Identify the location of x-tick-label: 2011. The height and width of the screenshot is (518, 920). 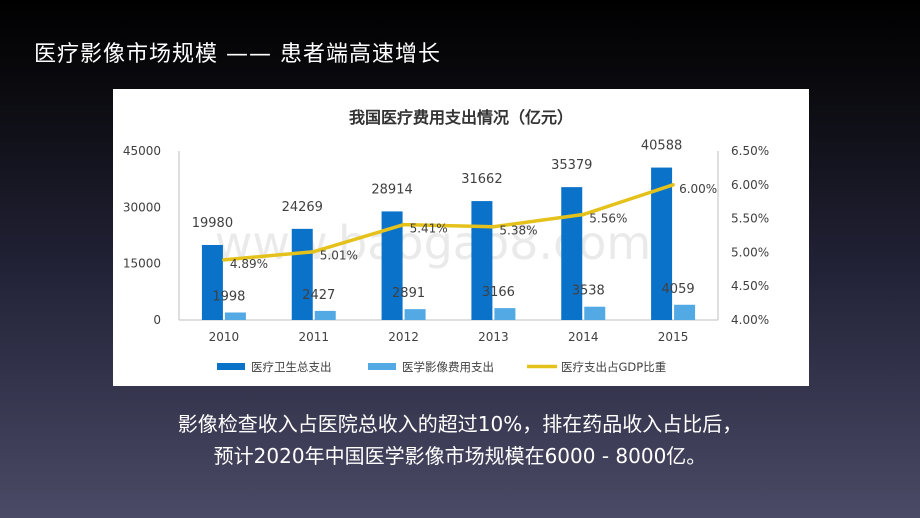
(313, 337).